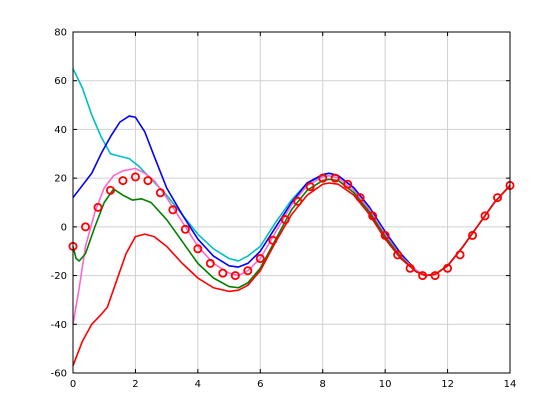 This screenshot has height=420, width=560. Describe the element at coordinates (60, 179) in the screenshot. I see `y-tick-label: 20` at that location.